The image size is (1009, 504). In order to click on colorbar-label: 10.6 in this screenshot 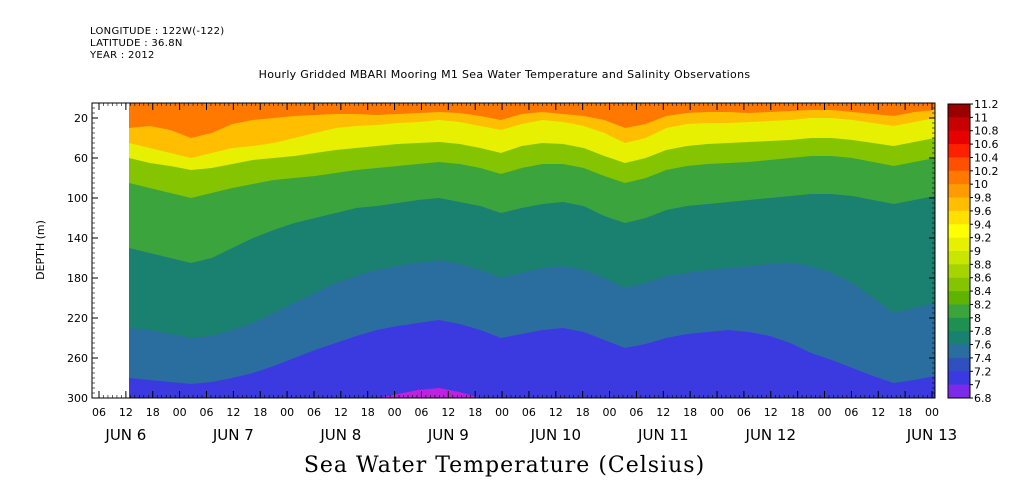, I will do `click(986, 144)`.